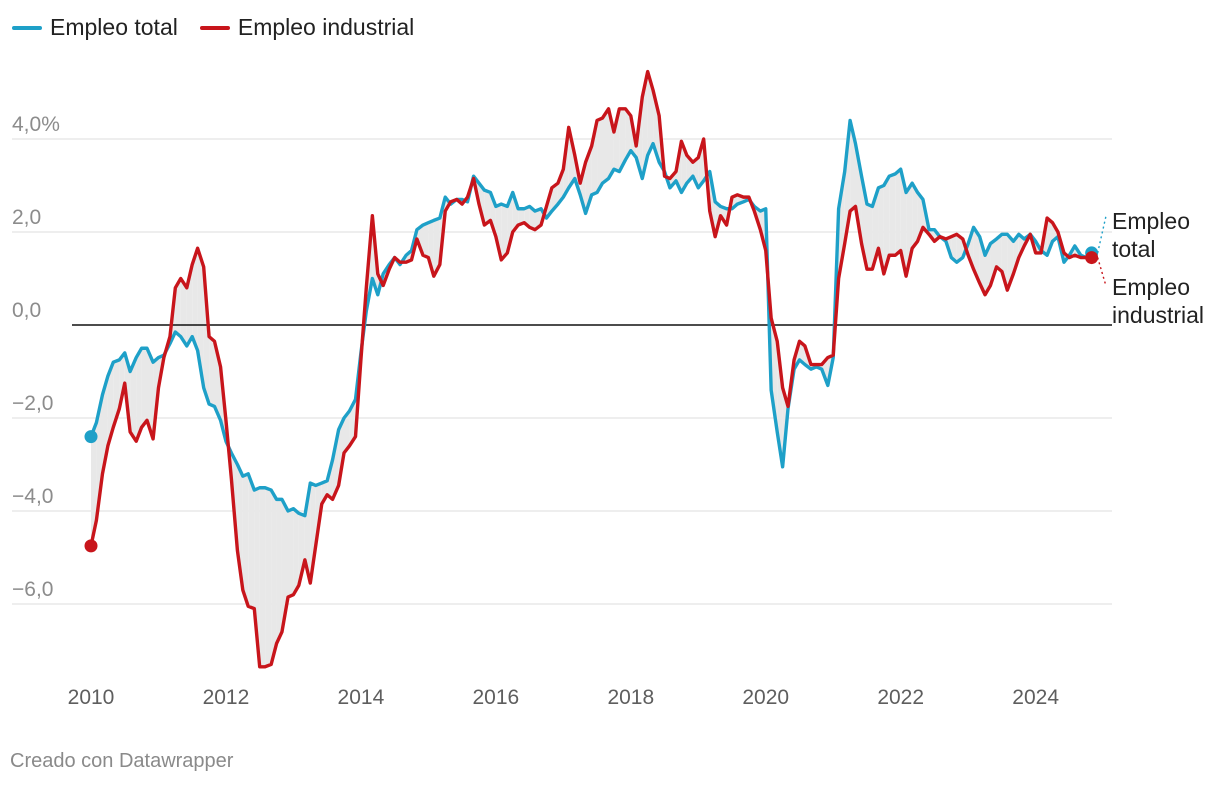 Image resolution: width=1220 pixels, height=786 pixels. I want to click on legend-item-total: Empleo total, so click(95, 27).